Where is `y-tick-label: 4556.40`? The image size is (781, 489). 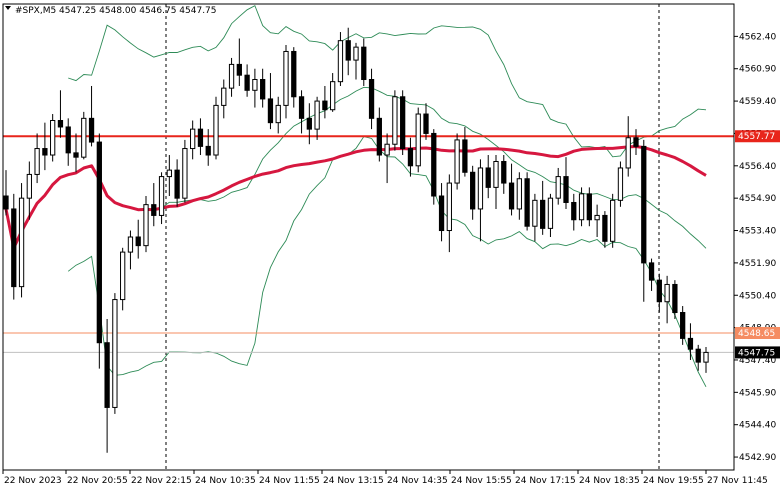 y-tick-label: 4556.40 is located at coordinates (757, 167).